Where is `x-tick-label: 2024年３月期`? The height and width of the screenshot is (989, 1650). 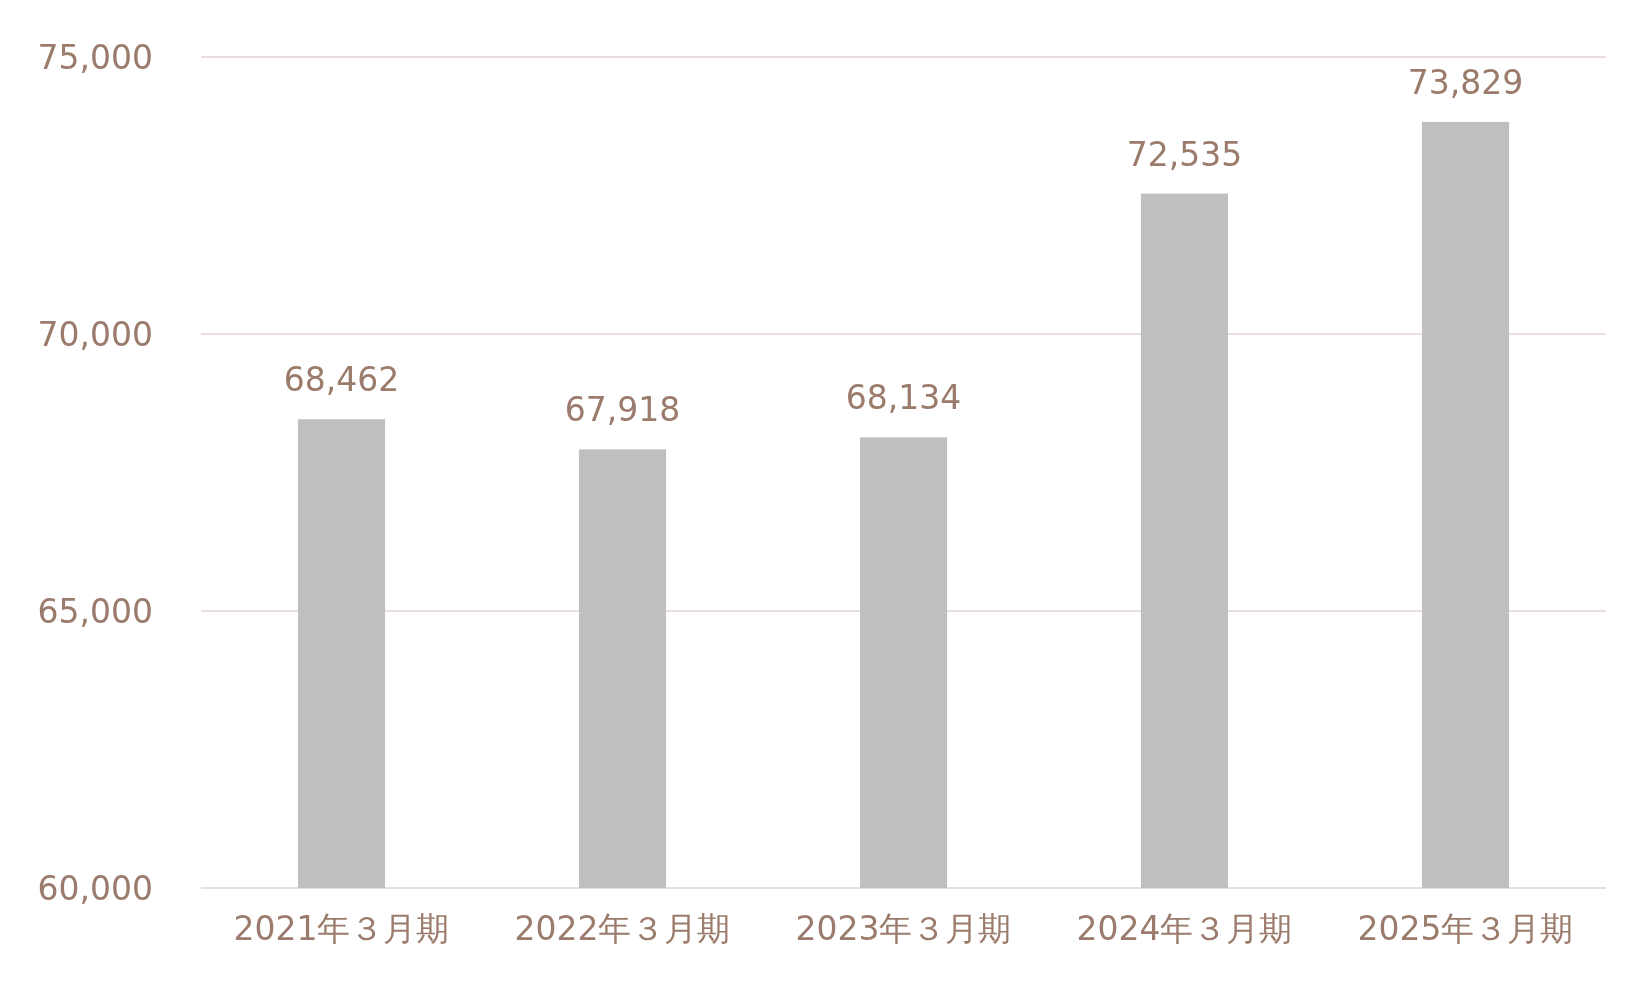
x-tick-label: 2024年３月期 is located at coordinates (1184, 928).